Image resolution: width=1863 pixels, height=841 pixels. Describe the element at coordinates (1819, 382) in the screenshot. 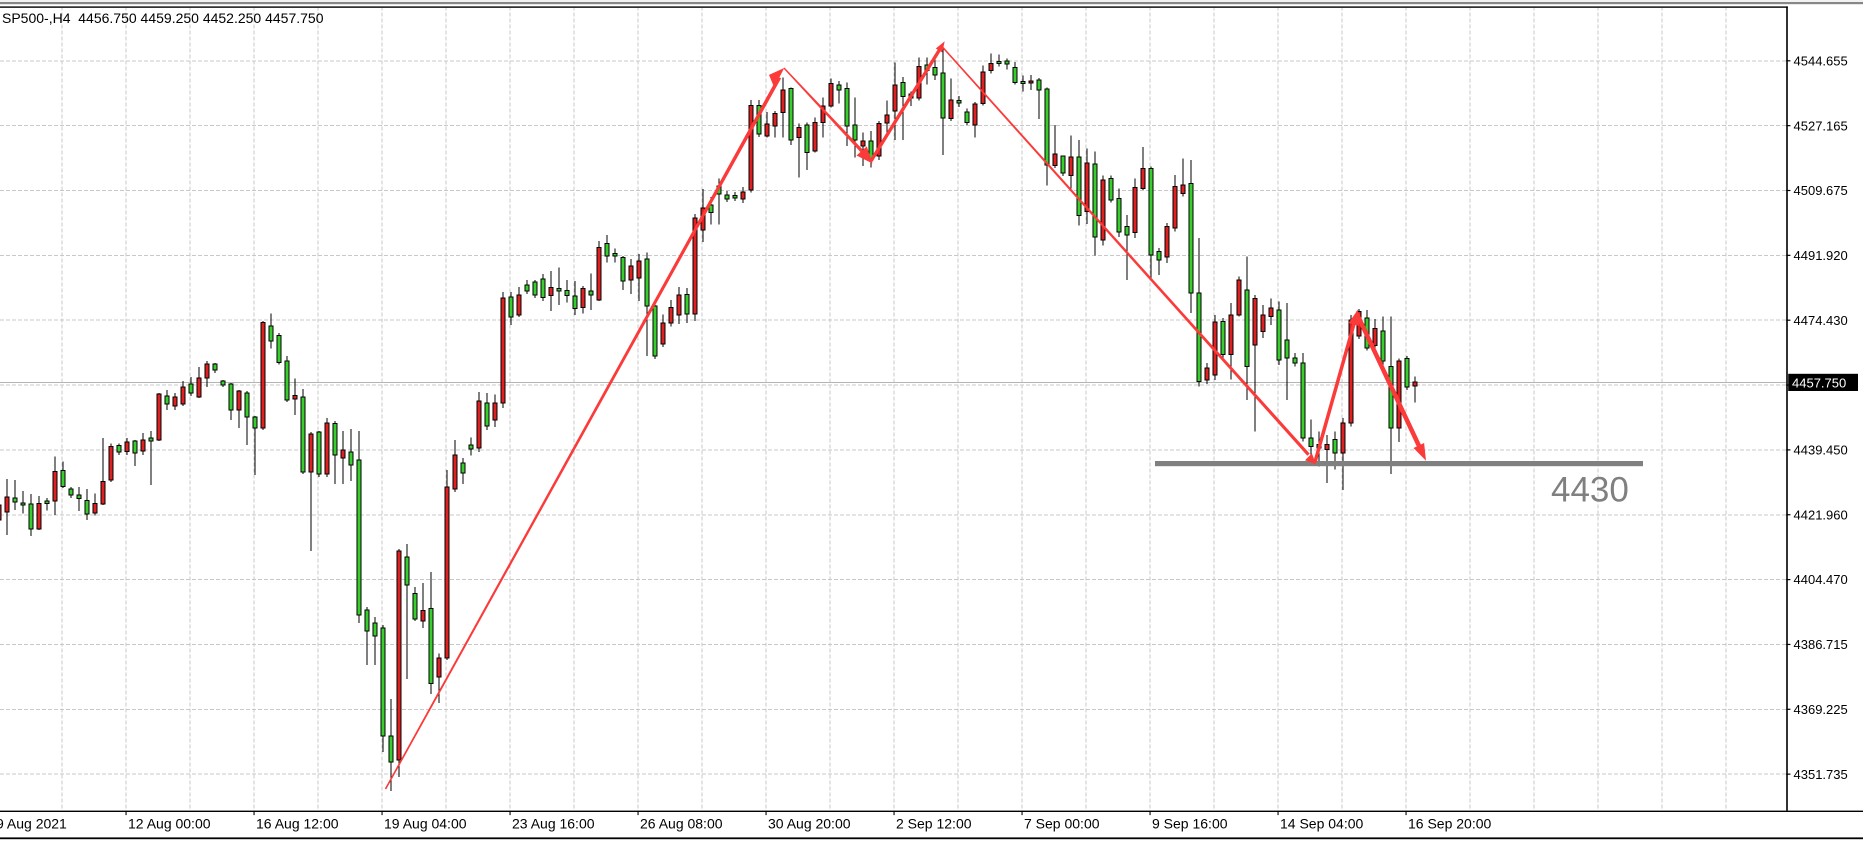

I see `svg-text: 4457.750` at that location.